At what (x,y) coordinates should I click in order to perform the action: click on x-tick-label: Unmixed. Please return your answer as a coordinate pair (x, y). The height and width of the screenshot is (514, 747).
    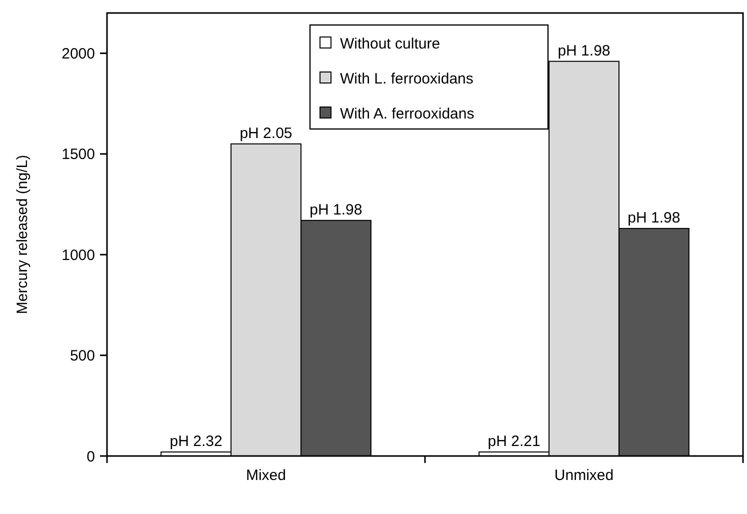
    Looking at the image, I should click on (584, 475).